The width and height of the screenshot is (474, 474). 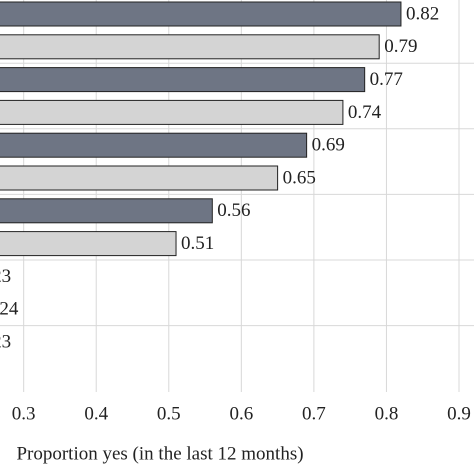 What do you see at coordinates (459, 413) in the screenshot?
I see `x-tick-label: 0.9` at bounding box center [459, 413].